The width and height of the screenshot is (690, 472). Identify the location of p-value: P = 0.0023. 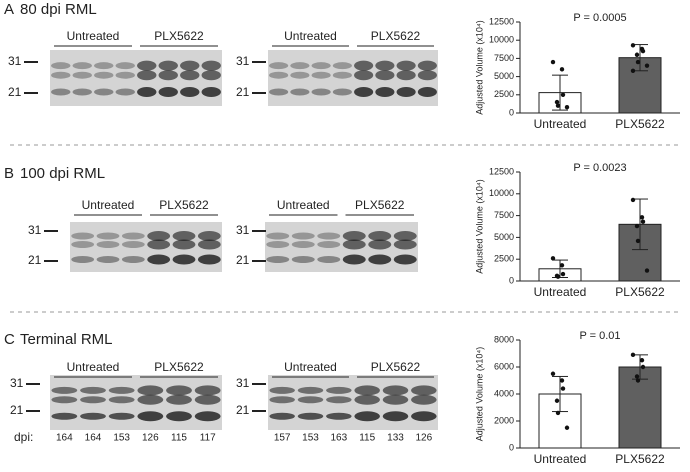
(599, 168).